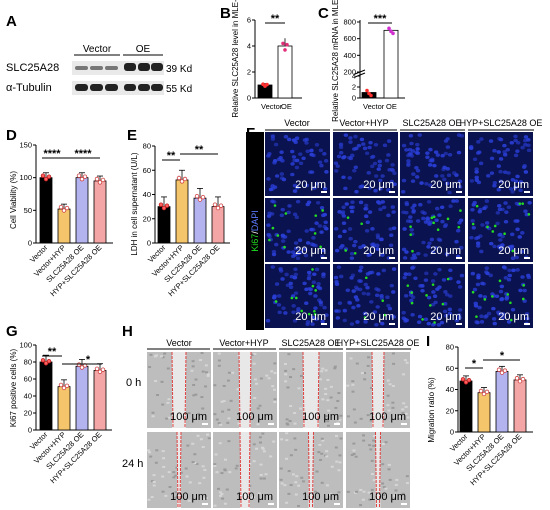  What do you see at coordinates (28, 362) in the screenshot?
I see `tick-label: 80` at bounding box center [28, 362].